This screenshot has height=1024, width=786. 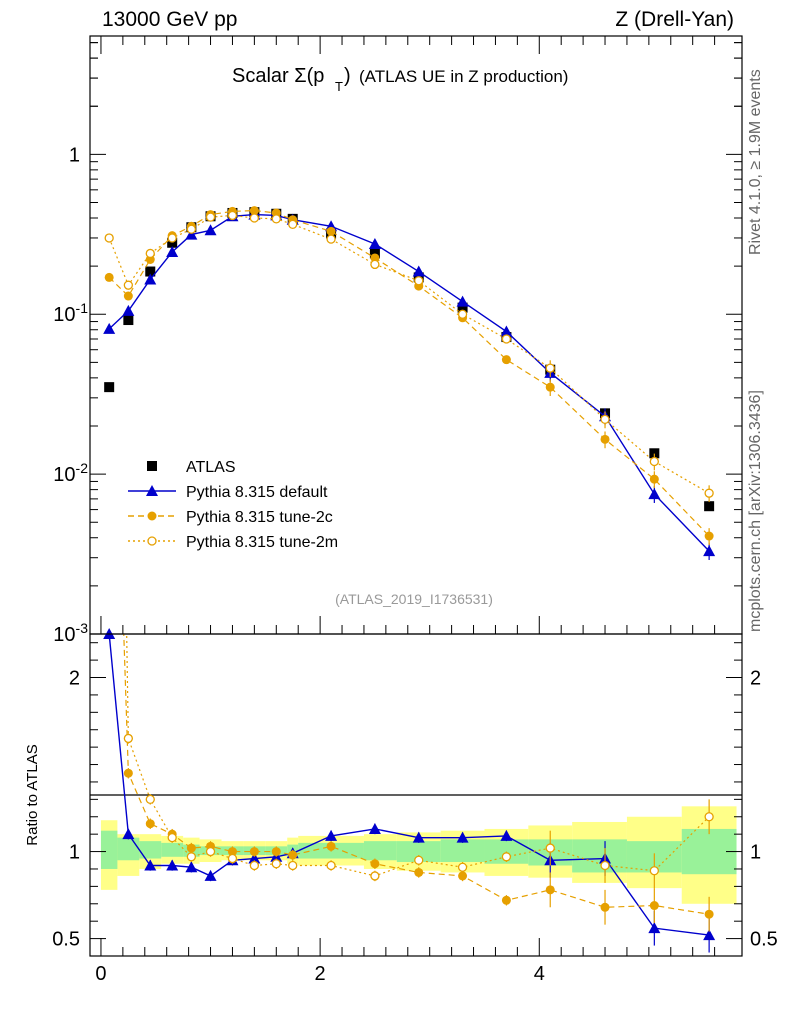 What do you see at coordinates (755, 853) in the screenshot?
I see `ratio-y-tick-label-right: 1` at bounding box center [755, 853].